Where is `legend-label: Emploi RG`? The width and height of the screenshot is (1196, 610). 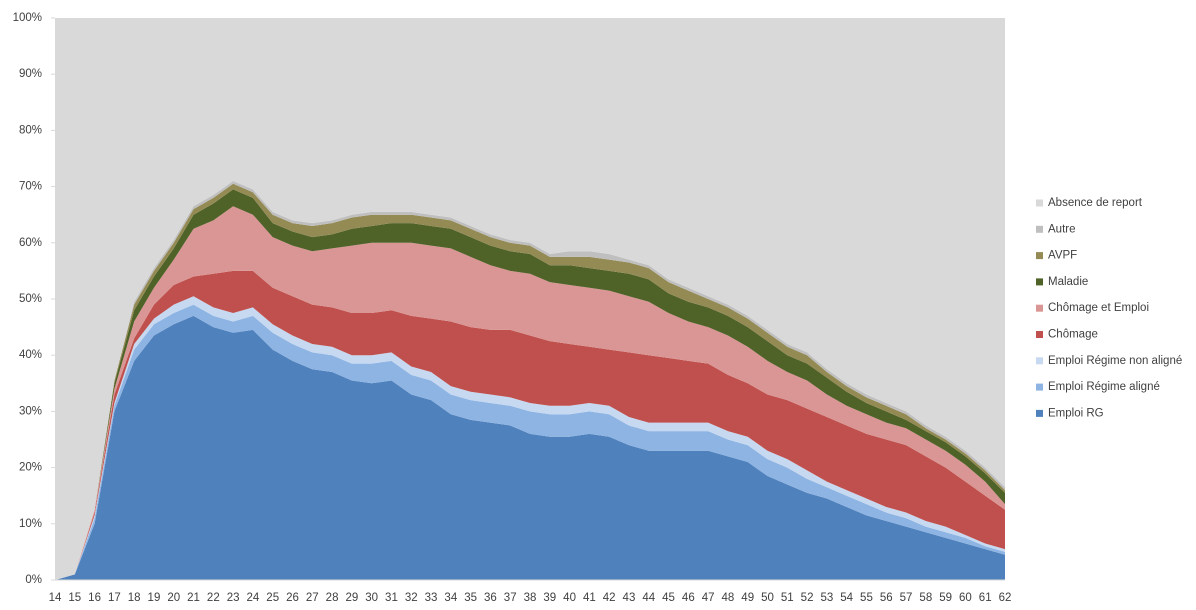 legend-label: Emploi RG is located at coordinates (1076, 413).